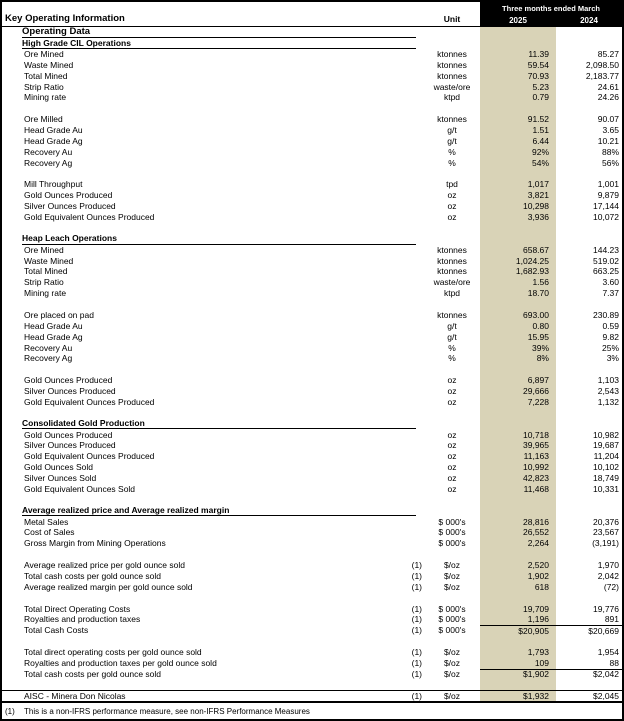 This screenshot has height=721, width=624. I want to click on data-row: Ore Milled ktonnes 91.52 90.07, so click(312, 119).